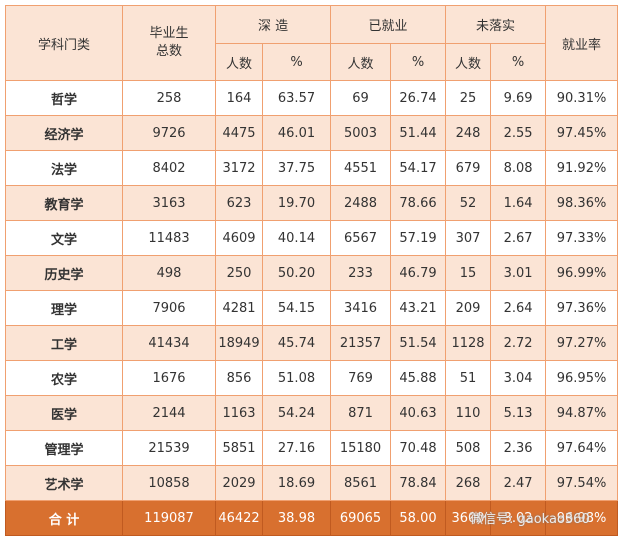 The width and height of the screenshot is (622, 539). What do you see at coordinates (582, 238) in the screenshot?
I see `cell: 97.33%` at bounding box center [582, 238].